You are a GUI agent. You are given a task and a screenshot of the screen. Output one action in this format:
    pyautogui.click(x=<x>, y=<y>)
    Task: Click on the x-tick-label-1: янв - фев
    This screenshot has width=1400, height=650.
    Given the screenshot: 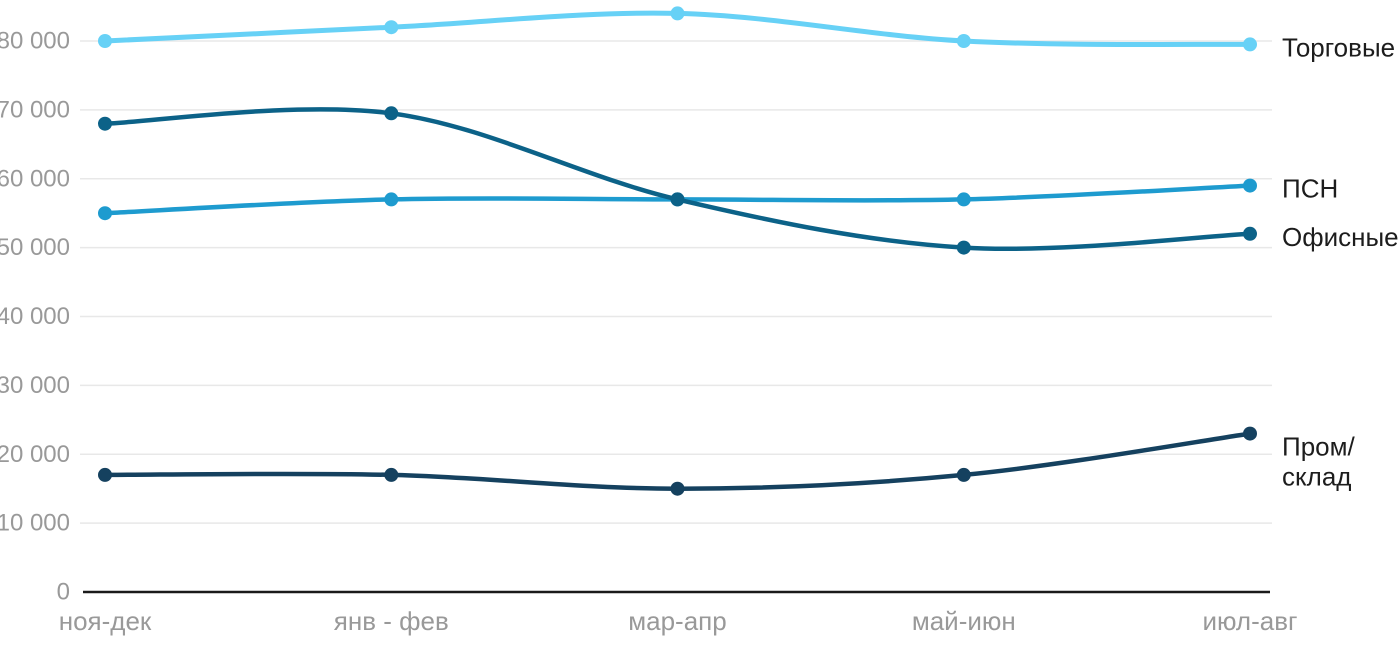 What is the action you would take?
    pyautogui.click(x=391, y=621)
    